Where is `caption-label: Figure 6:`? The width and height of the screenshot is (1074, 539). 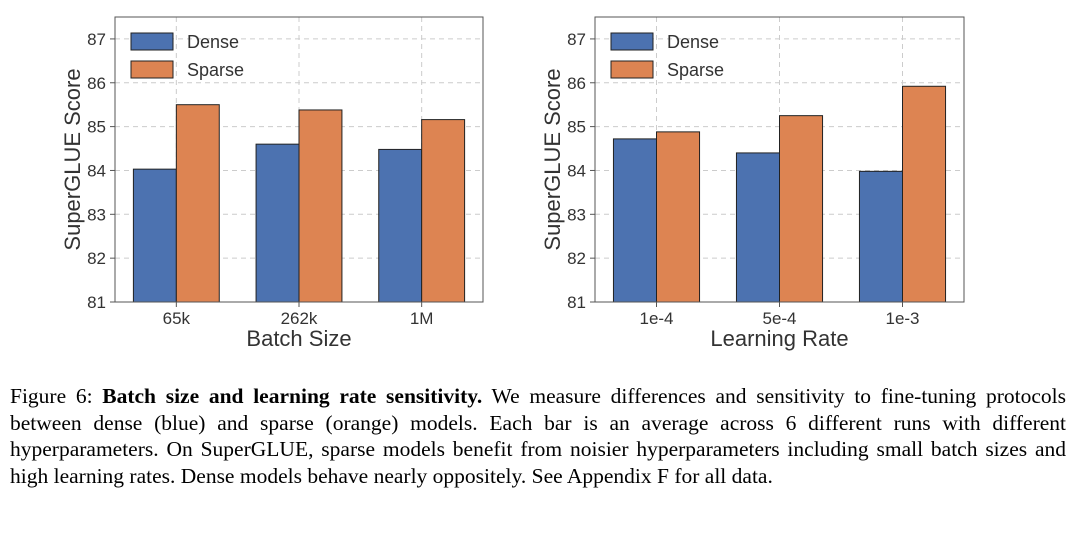
caption-label: Figure 6: is located at coordinates (56, 396).